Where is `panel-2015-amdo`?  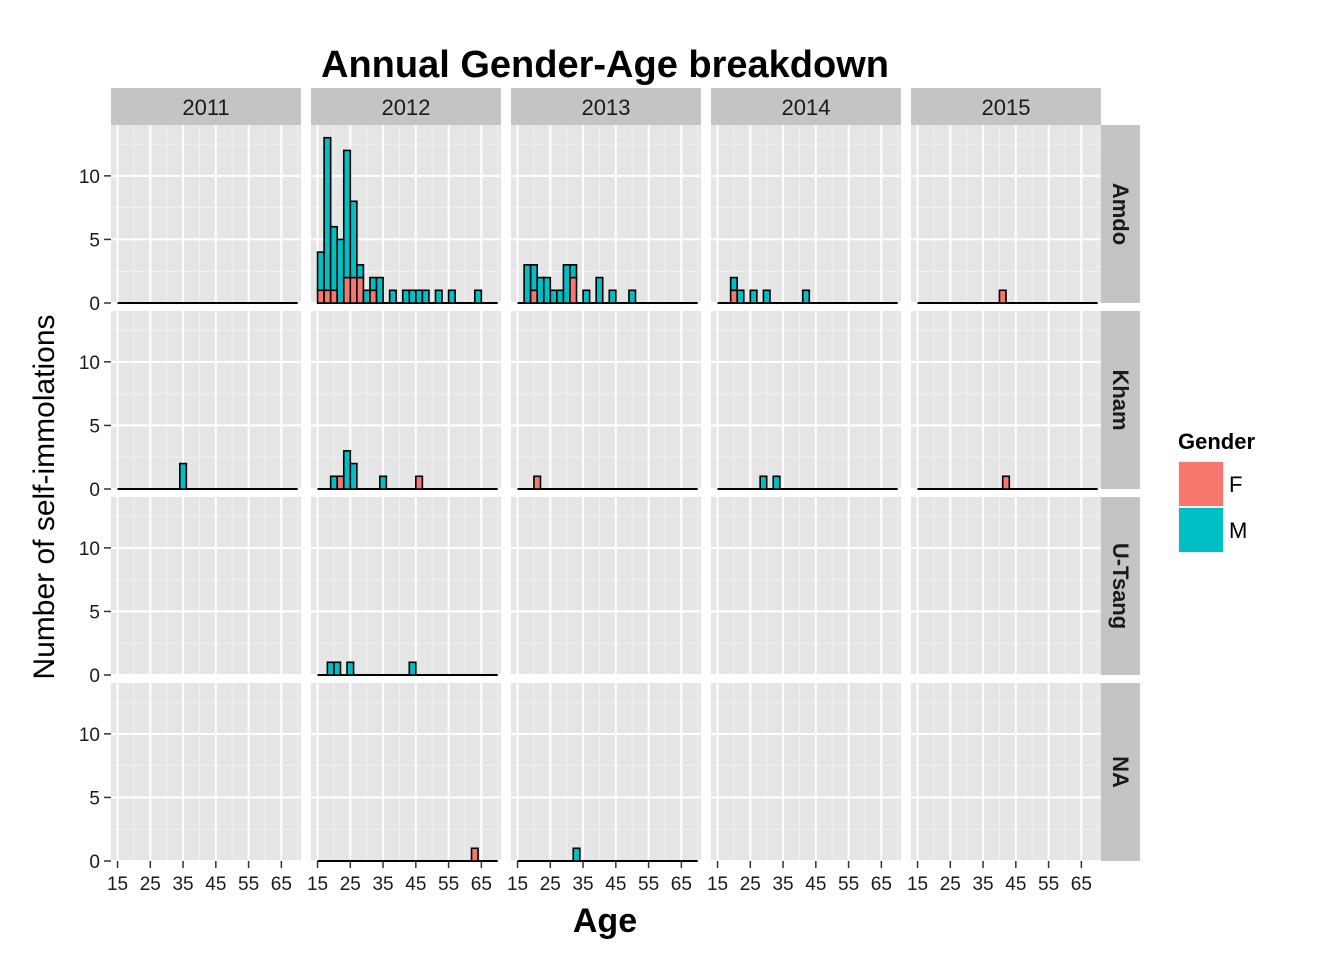 panel-2015-amdo is located at coordinates (1006, 214).